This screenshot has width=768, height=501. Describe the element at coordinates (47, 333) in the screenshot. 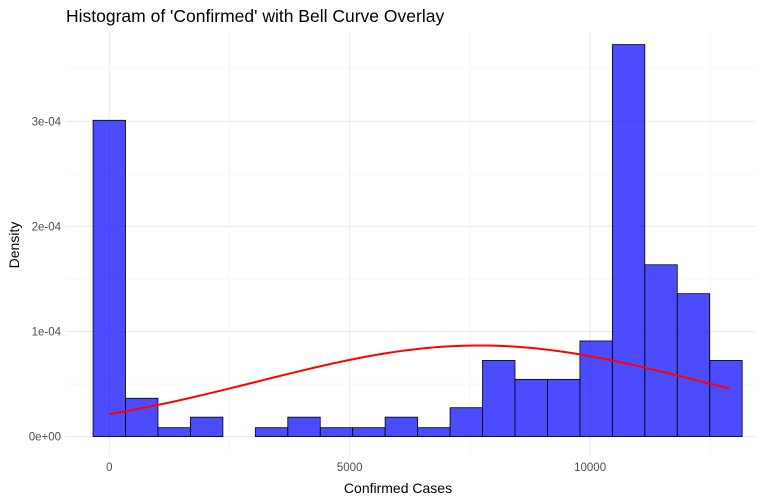

I see `y-tick-label: 1e-04` at that location.